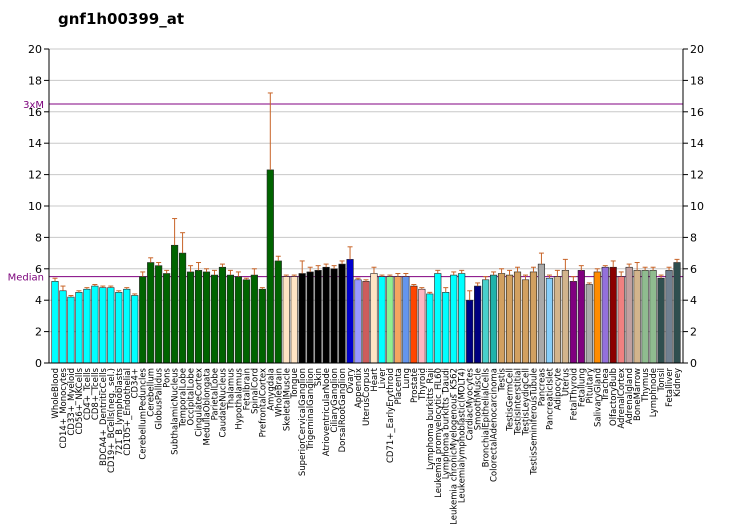 The width and height of the screenshot is (732, 530). Describe the element at coordinates (176, 410) in the screenshot. I see `category-label: SubthalamicNucleus` at that location.